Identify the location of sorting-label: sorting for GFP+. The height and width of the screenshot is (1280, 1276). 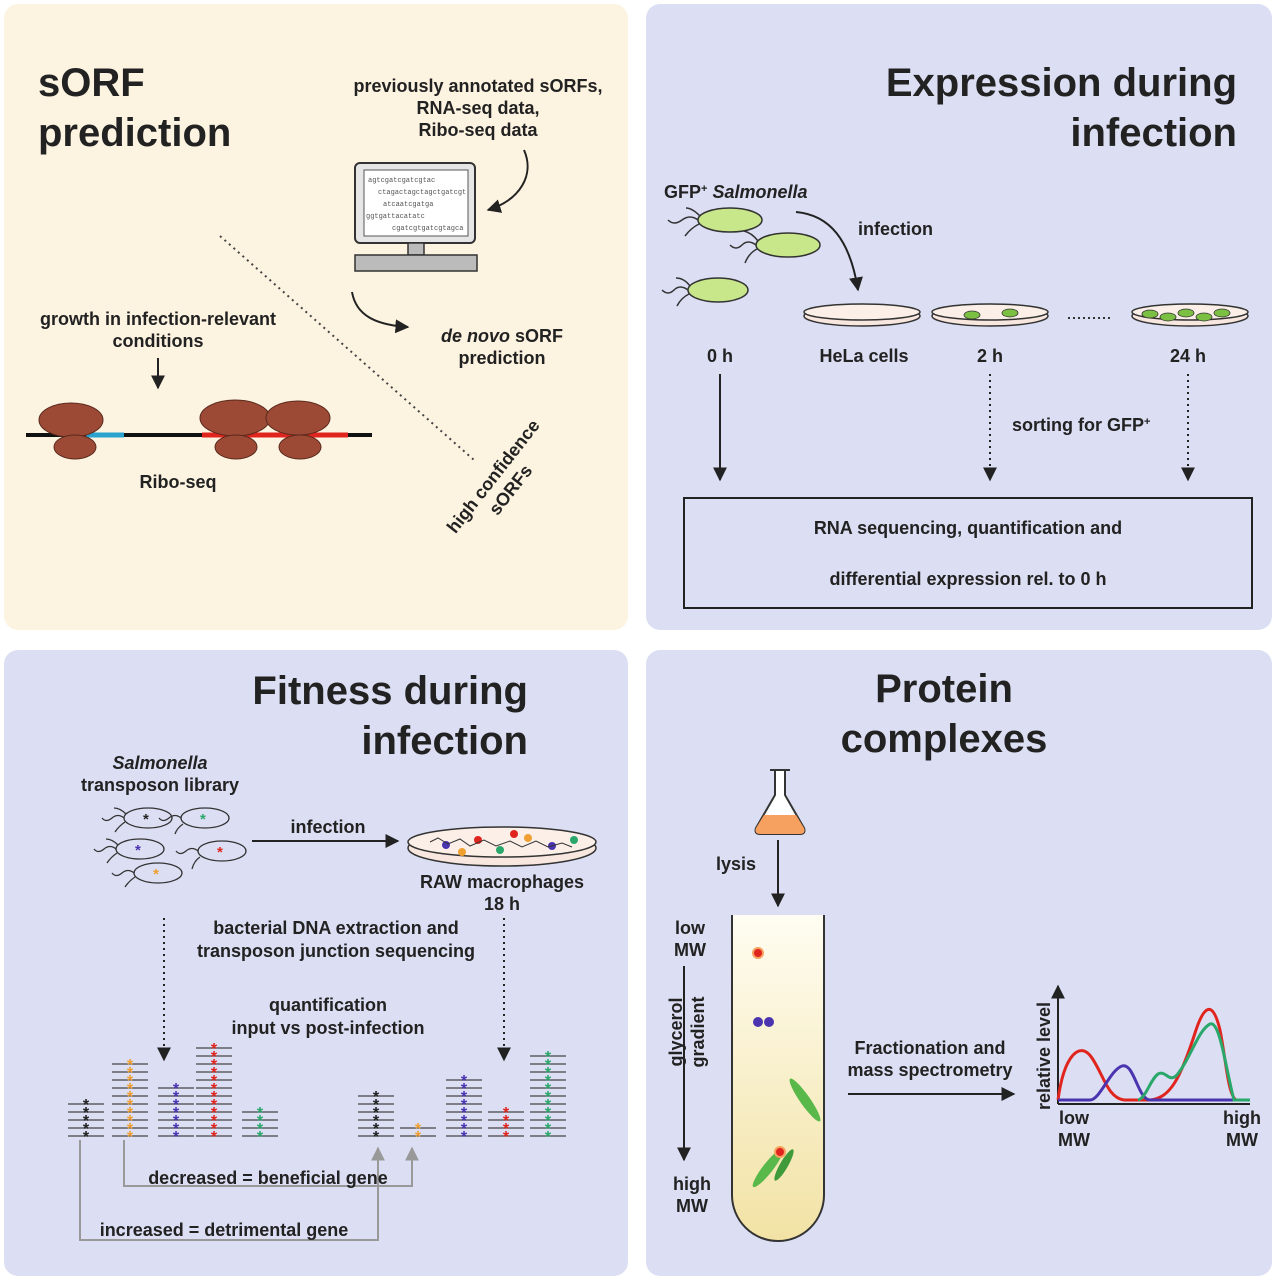
(1081, 425).